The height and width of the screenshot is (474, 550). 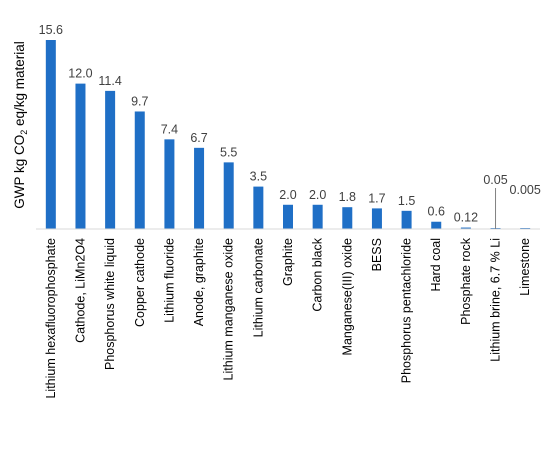 What do you see at coordinates (436, 265) in the screenshot?
I see `category-label: Hard coal` at bounding box center [436, 265].